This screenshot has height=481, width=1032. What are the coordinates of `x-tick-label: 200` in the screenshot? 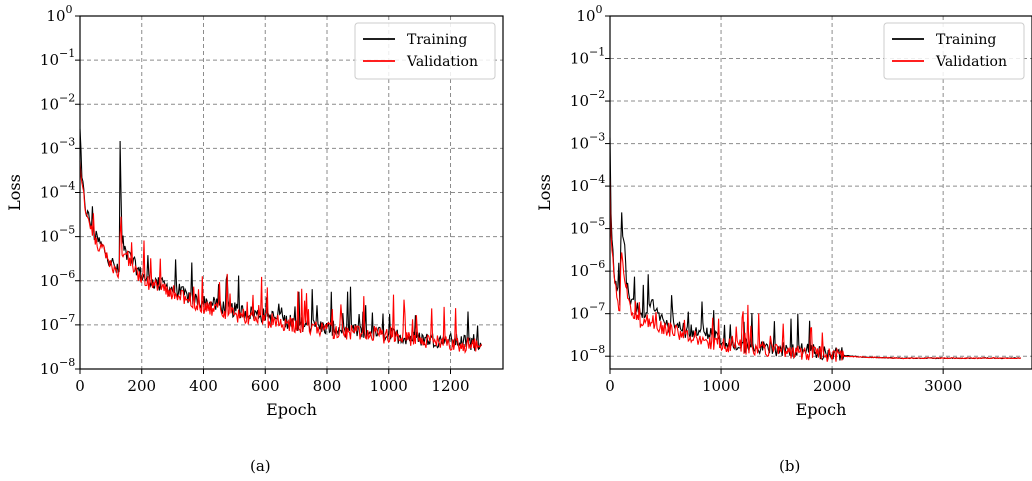 It's located at (141, 386).